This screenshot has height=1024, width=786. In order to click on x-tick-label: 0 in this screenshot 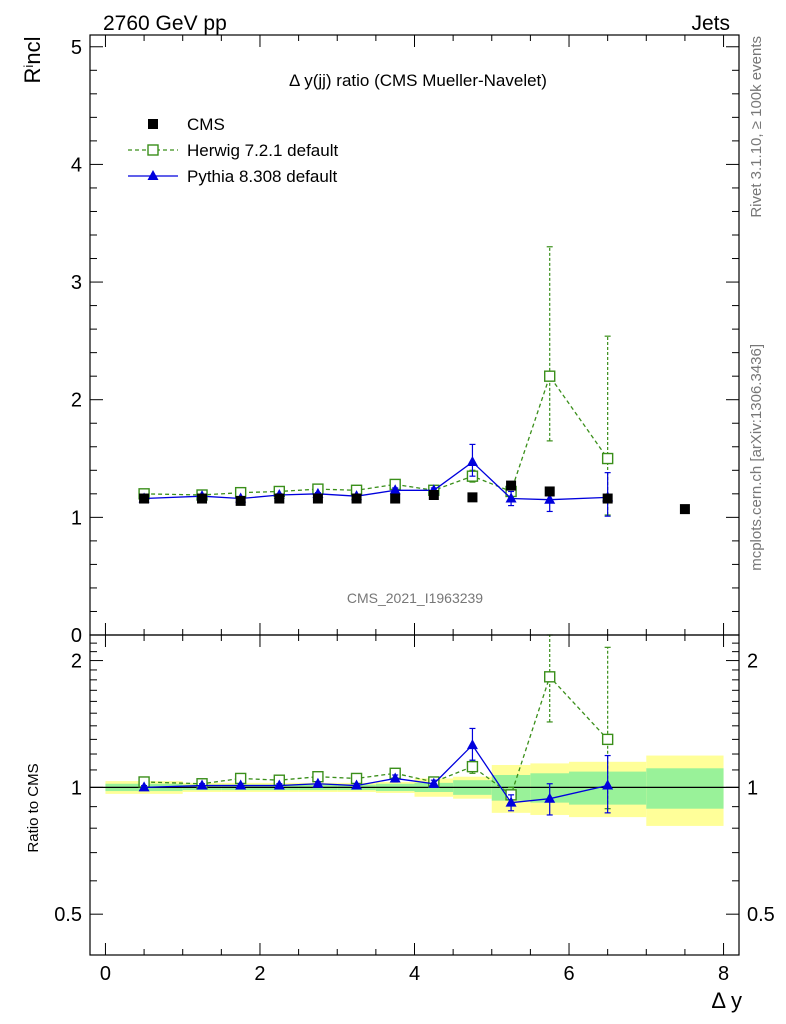, I will do `click(105, 974)`.